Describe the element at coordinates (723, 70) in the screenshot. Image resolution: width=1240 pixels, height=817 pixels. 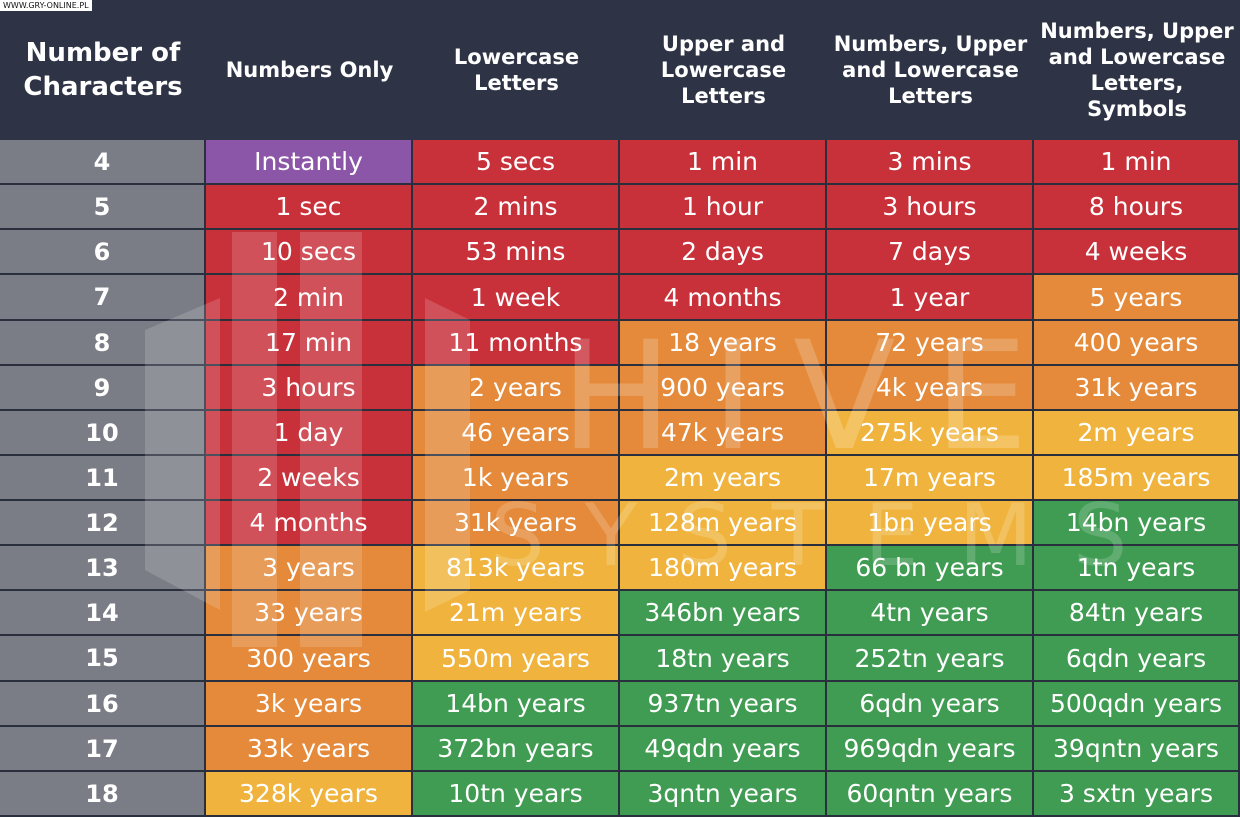
I see `column-header-3: Upper and Lowercase Letters` at that location.